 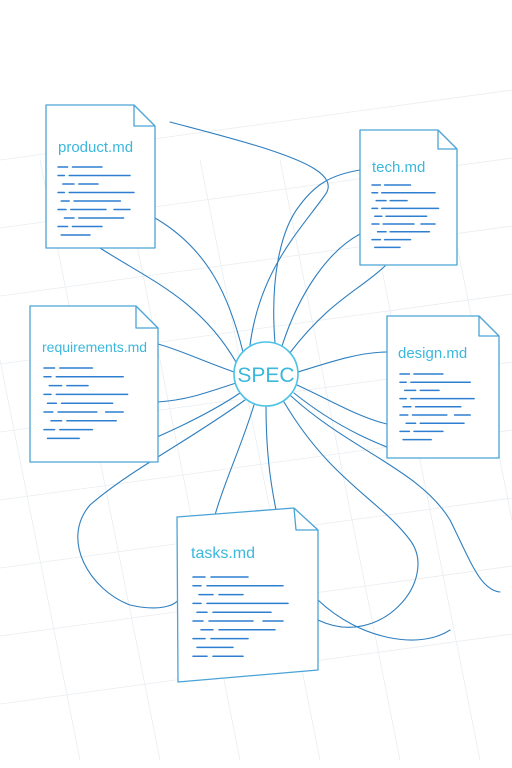 I want to click on document-product: product.md, so click(x=100, y=176).